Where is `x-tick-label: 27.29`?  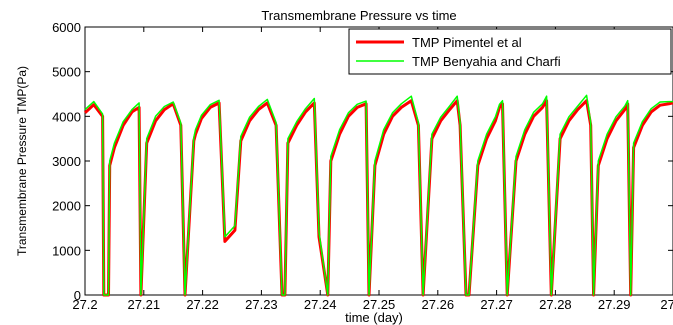
x-tick-label: 27.29 is located at coordinates (614, 304).